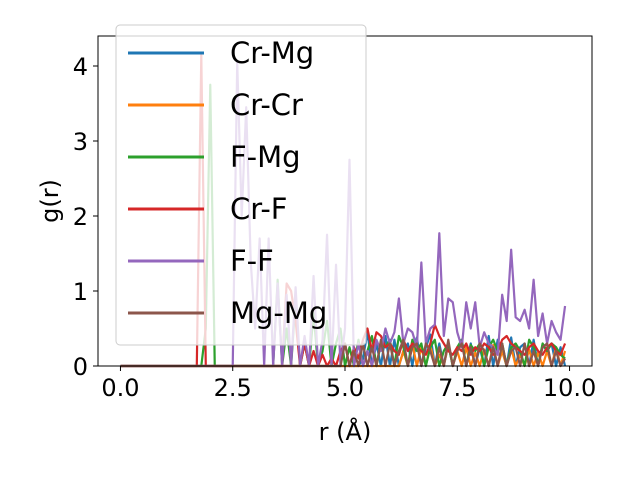  Describe the element at coordinates (345, 388) in the screenshot. I see `x-tick-label: 5.0` at that location.